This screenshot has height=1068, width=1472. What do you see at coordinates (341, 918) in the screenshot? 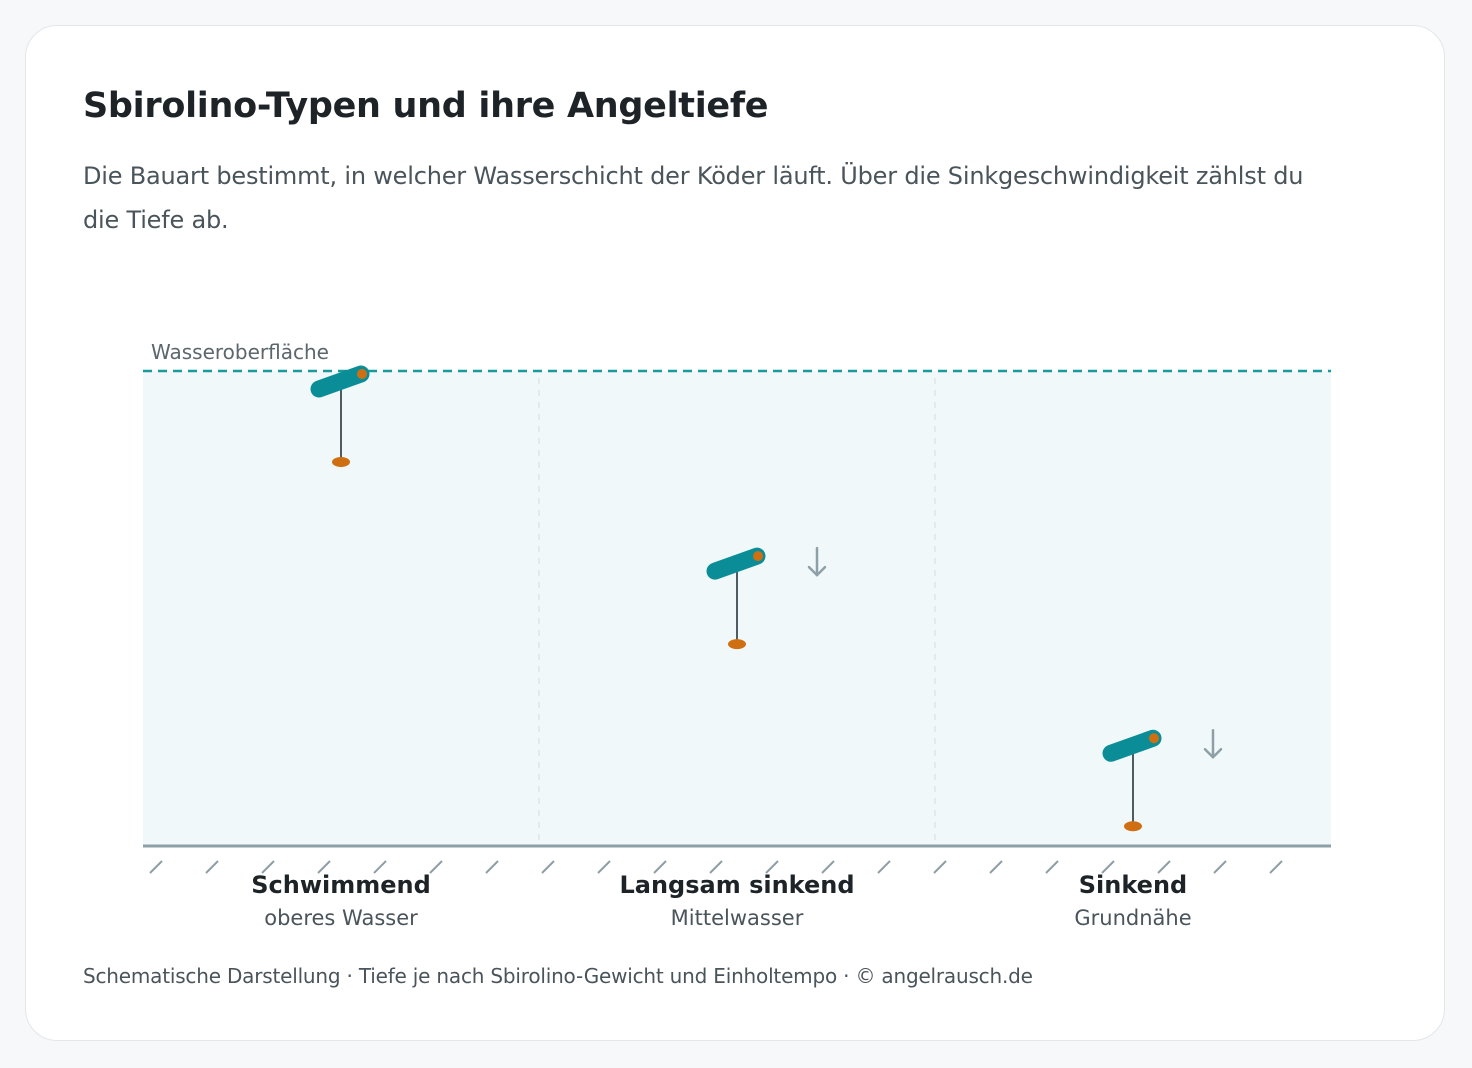
I see `column-subtitle: oberes Wasser` at bounding box center [341, 918].